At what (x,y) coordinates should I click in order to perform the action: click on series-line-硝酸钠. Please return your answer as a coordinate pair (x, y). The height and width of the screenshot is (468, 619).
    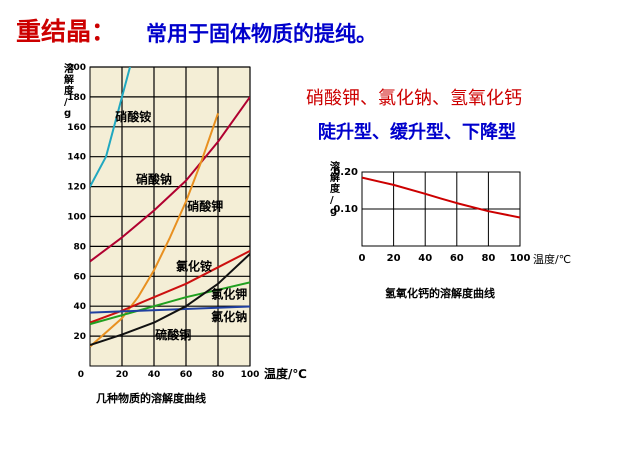
    Looking at the image, I should click on (170, 179).